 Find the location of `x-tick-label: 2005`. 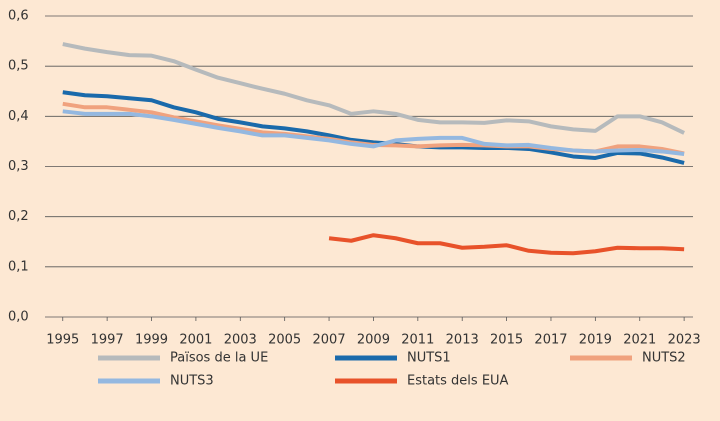

x-tick-label: 2005 is located at coordinates (284, 340).